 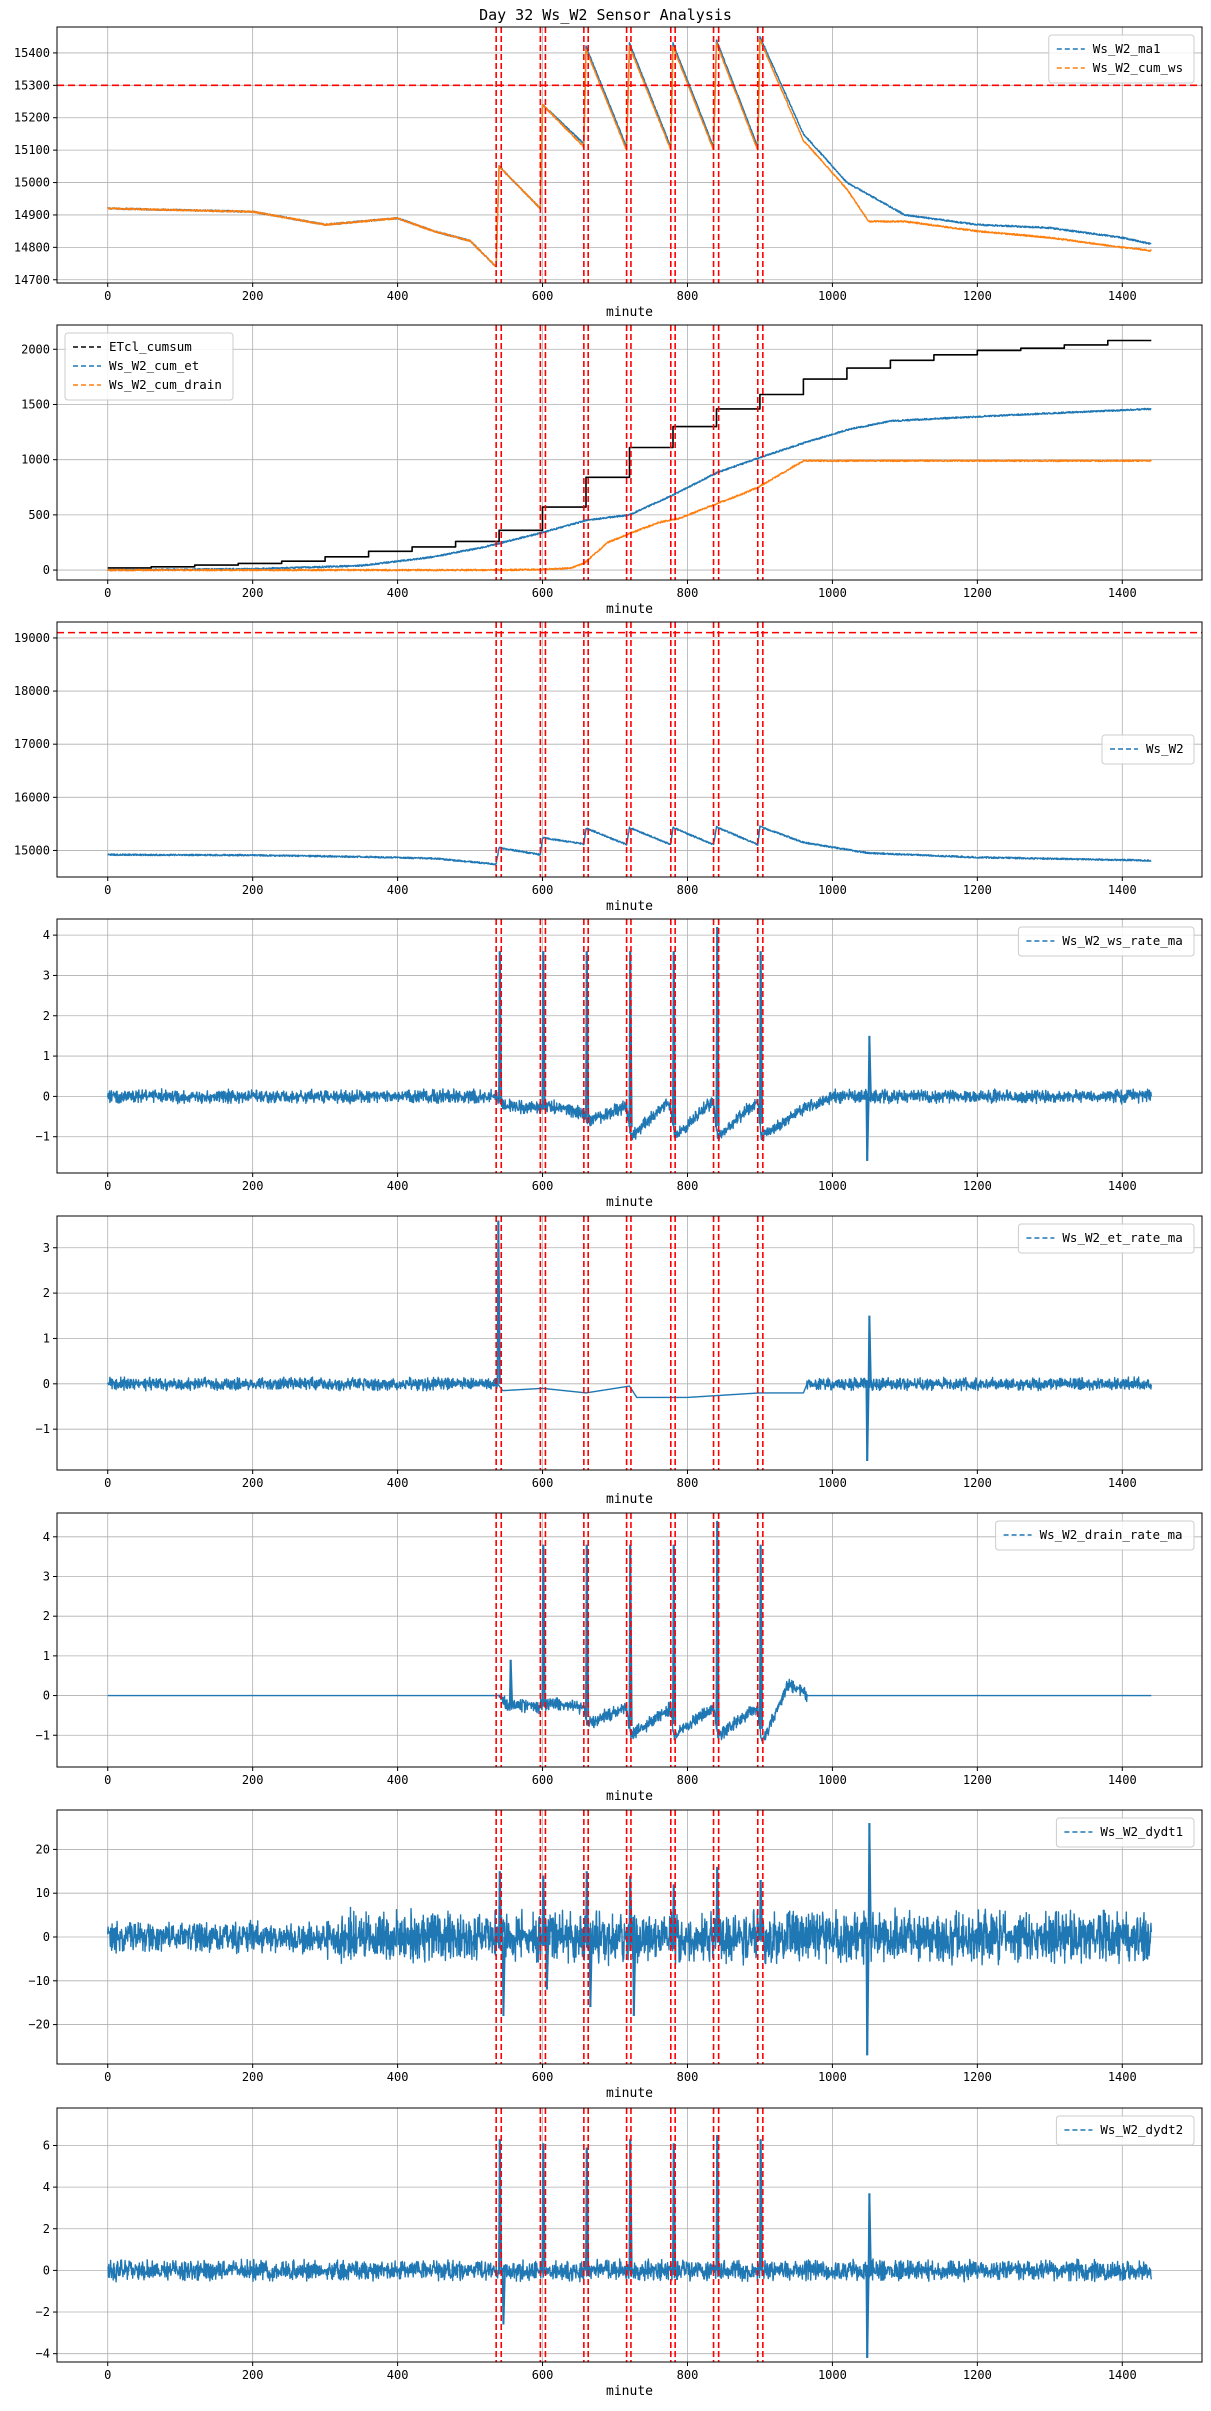 I want to click on y-tick-label: 10, so click(x=43, y=1893).